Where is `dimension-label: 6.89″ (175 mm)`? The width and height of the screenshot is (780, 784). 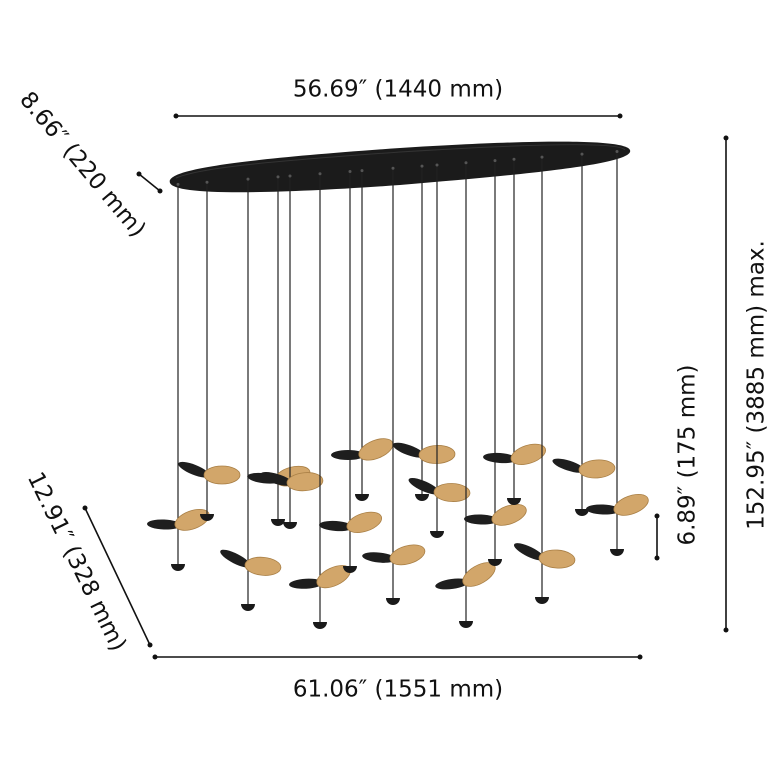
dimension-label: 6.89″ (175 mm) is located at coordinates (688, 454).